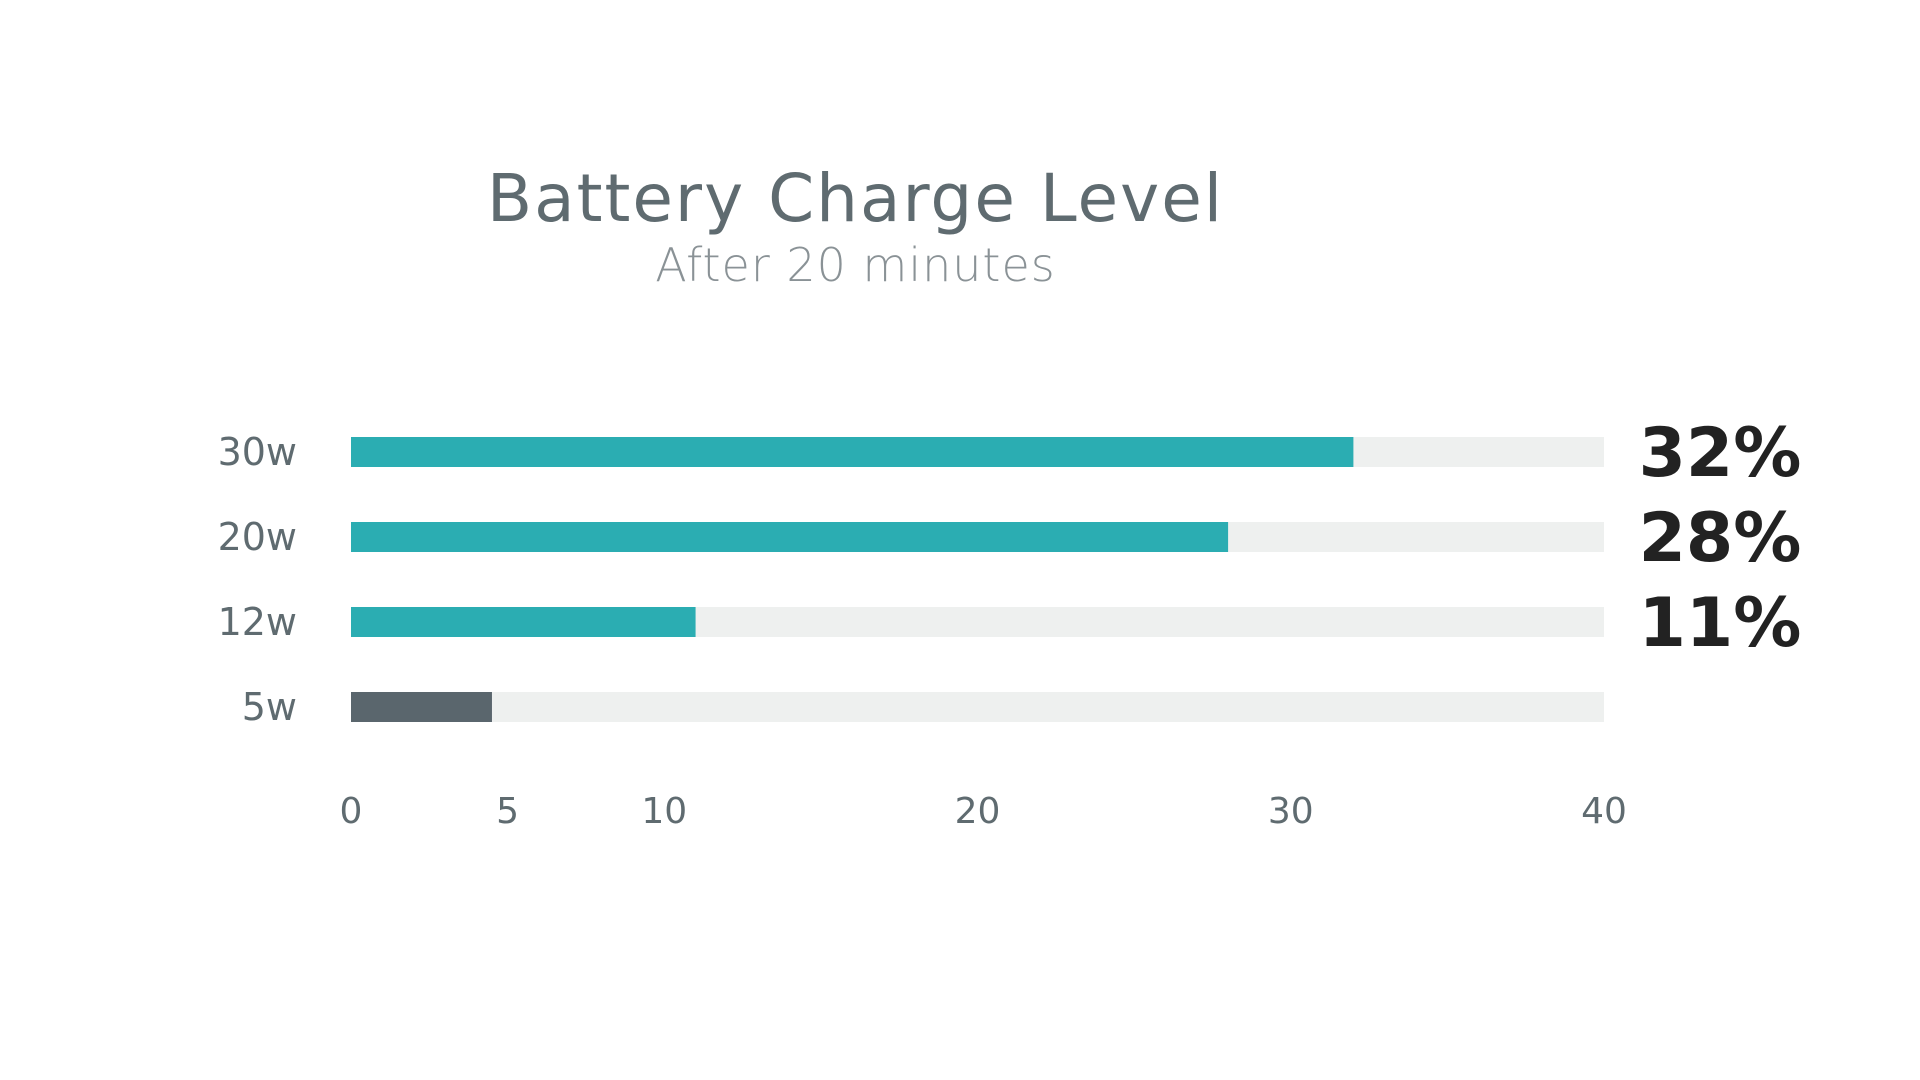  What do you see at coordinates (977, 707) in the screenshot?
I see `bar-track` at bounding box center [977, 707].